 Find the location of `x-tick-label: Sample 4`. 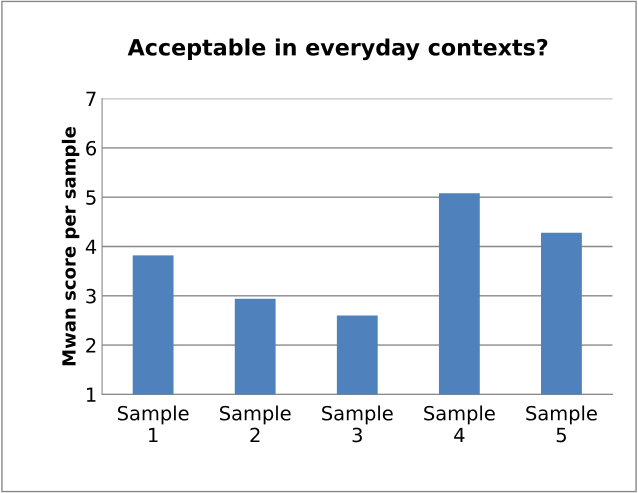

x-tick-label: Sample 4 is located at coordinates (459, 424).